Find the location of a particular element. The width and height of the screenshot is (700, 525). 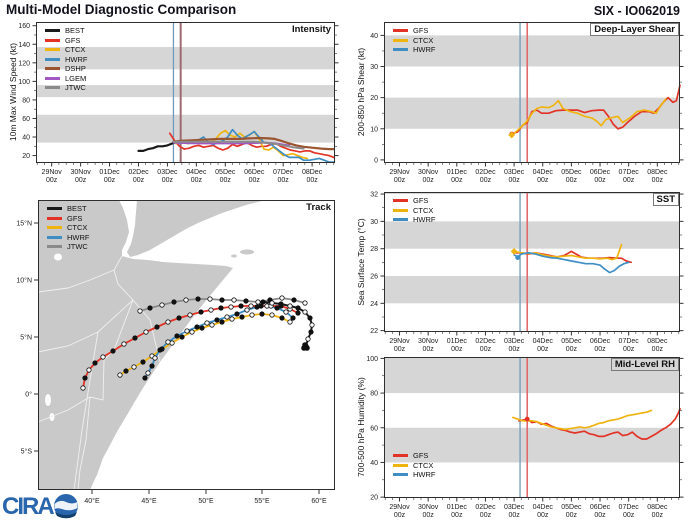

legend-swatch-ctcx is located at coordinates (400, 40).